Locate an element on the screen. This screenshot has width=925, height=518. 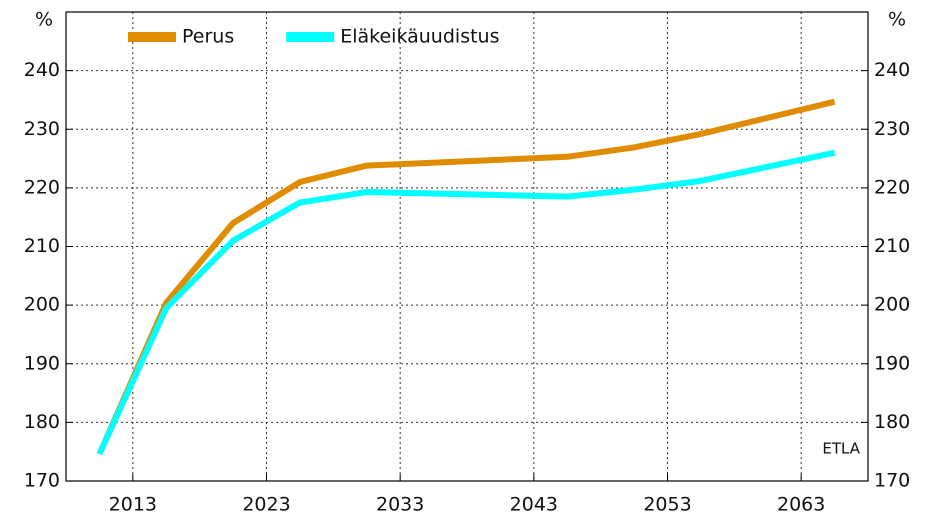
legend-label: Perus is located at coordinates (208, 37).